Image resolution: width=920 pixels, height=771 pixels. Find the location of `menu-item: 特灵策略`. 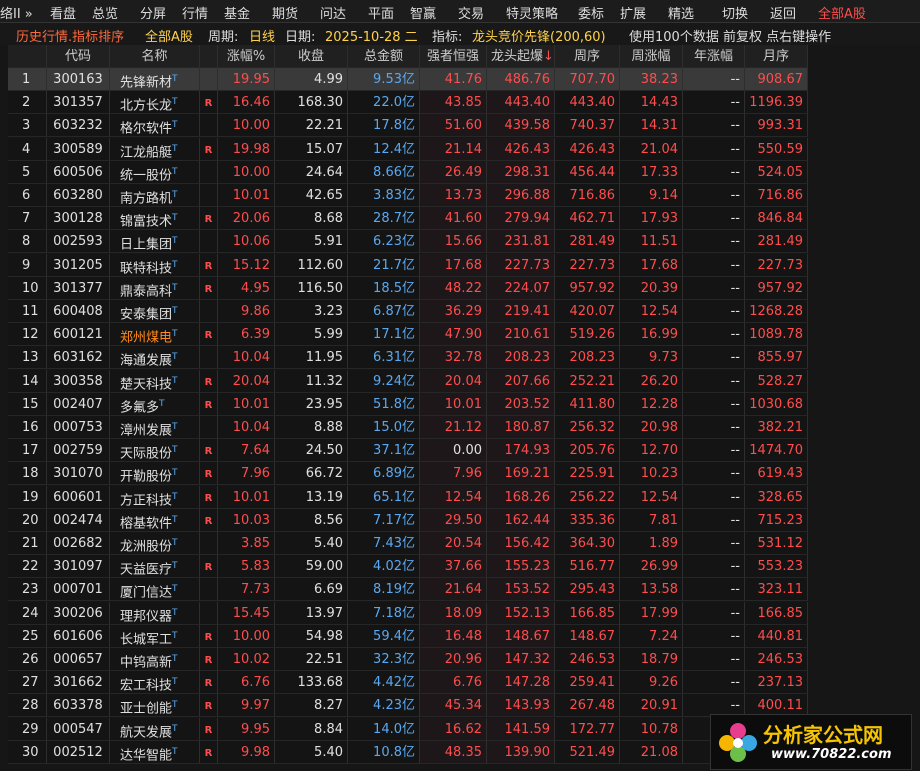

menu-item: 特灵策略 is located at coordinates (532, 14).